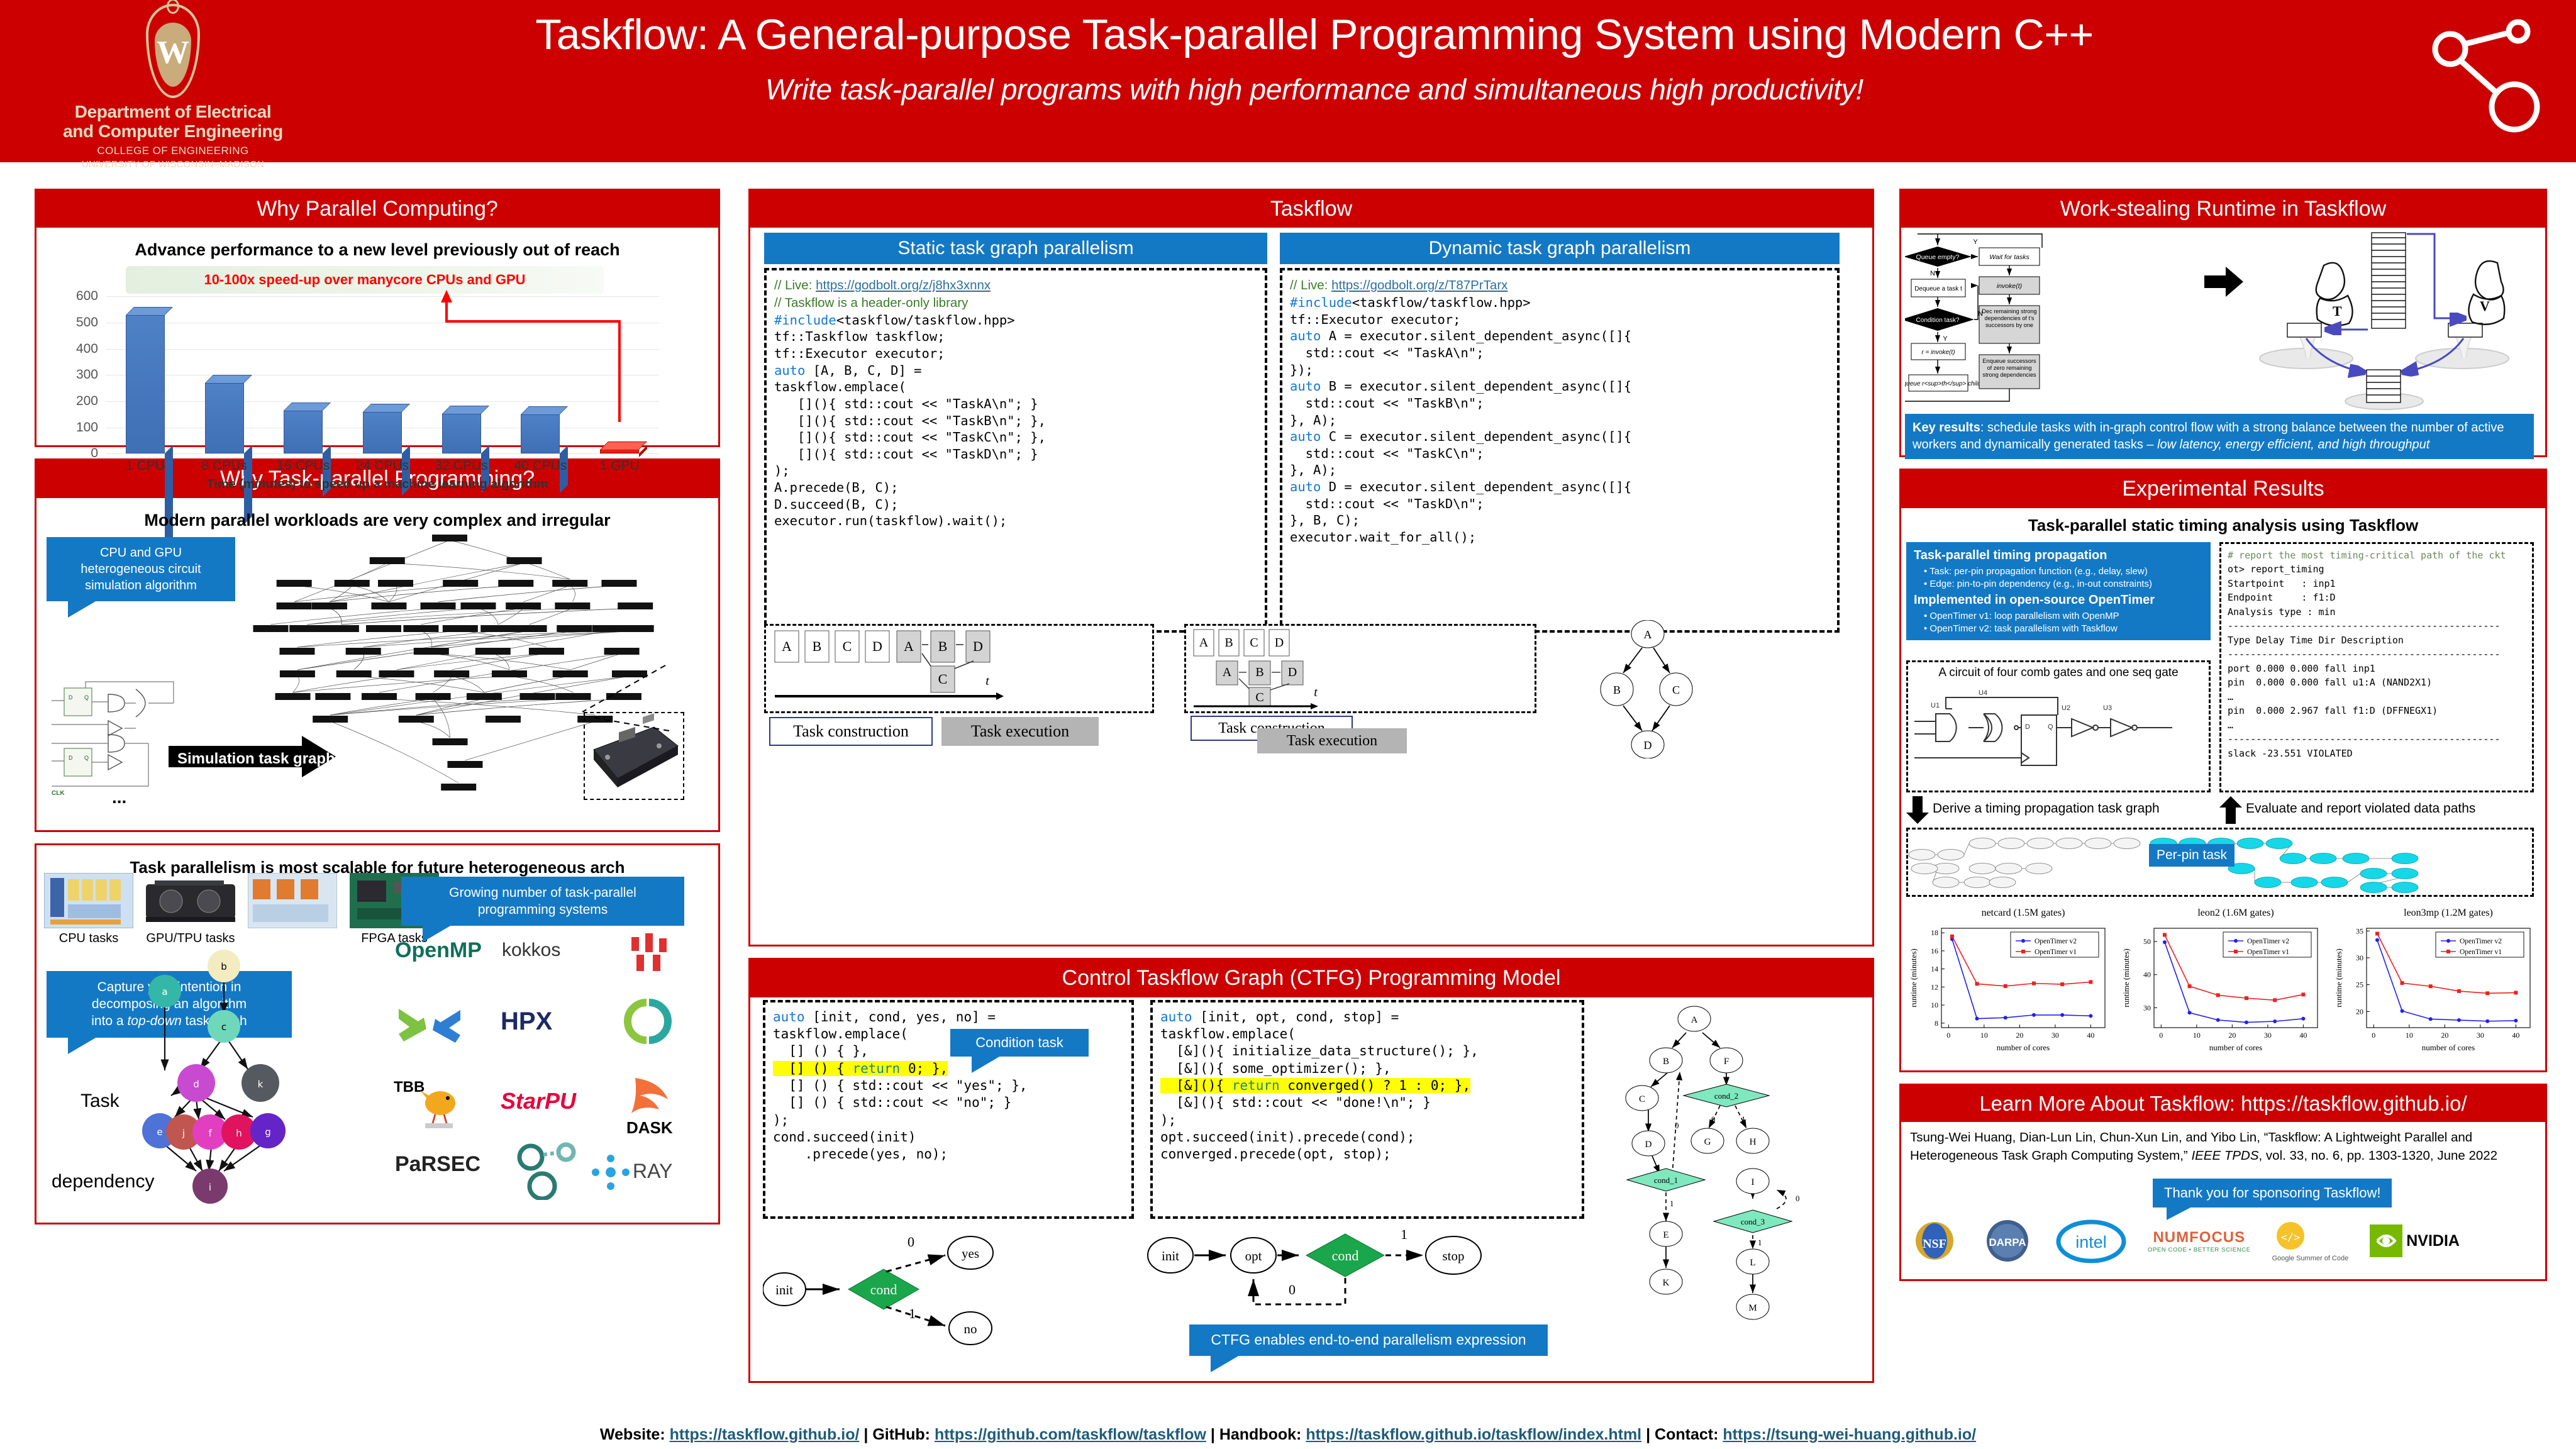 The image size is (2576, 1449). What do you see at coordinates (901, 1434) in the screenshot?
I see `footer-github-label: GitHub:` at bounding box center [901, 1434].